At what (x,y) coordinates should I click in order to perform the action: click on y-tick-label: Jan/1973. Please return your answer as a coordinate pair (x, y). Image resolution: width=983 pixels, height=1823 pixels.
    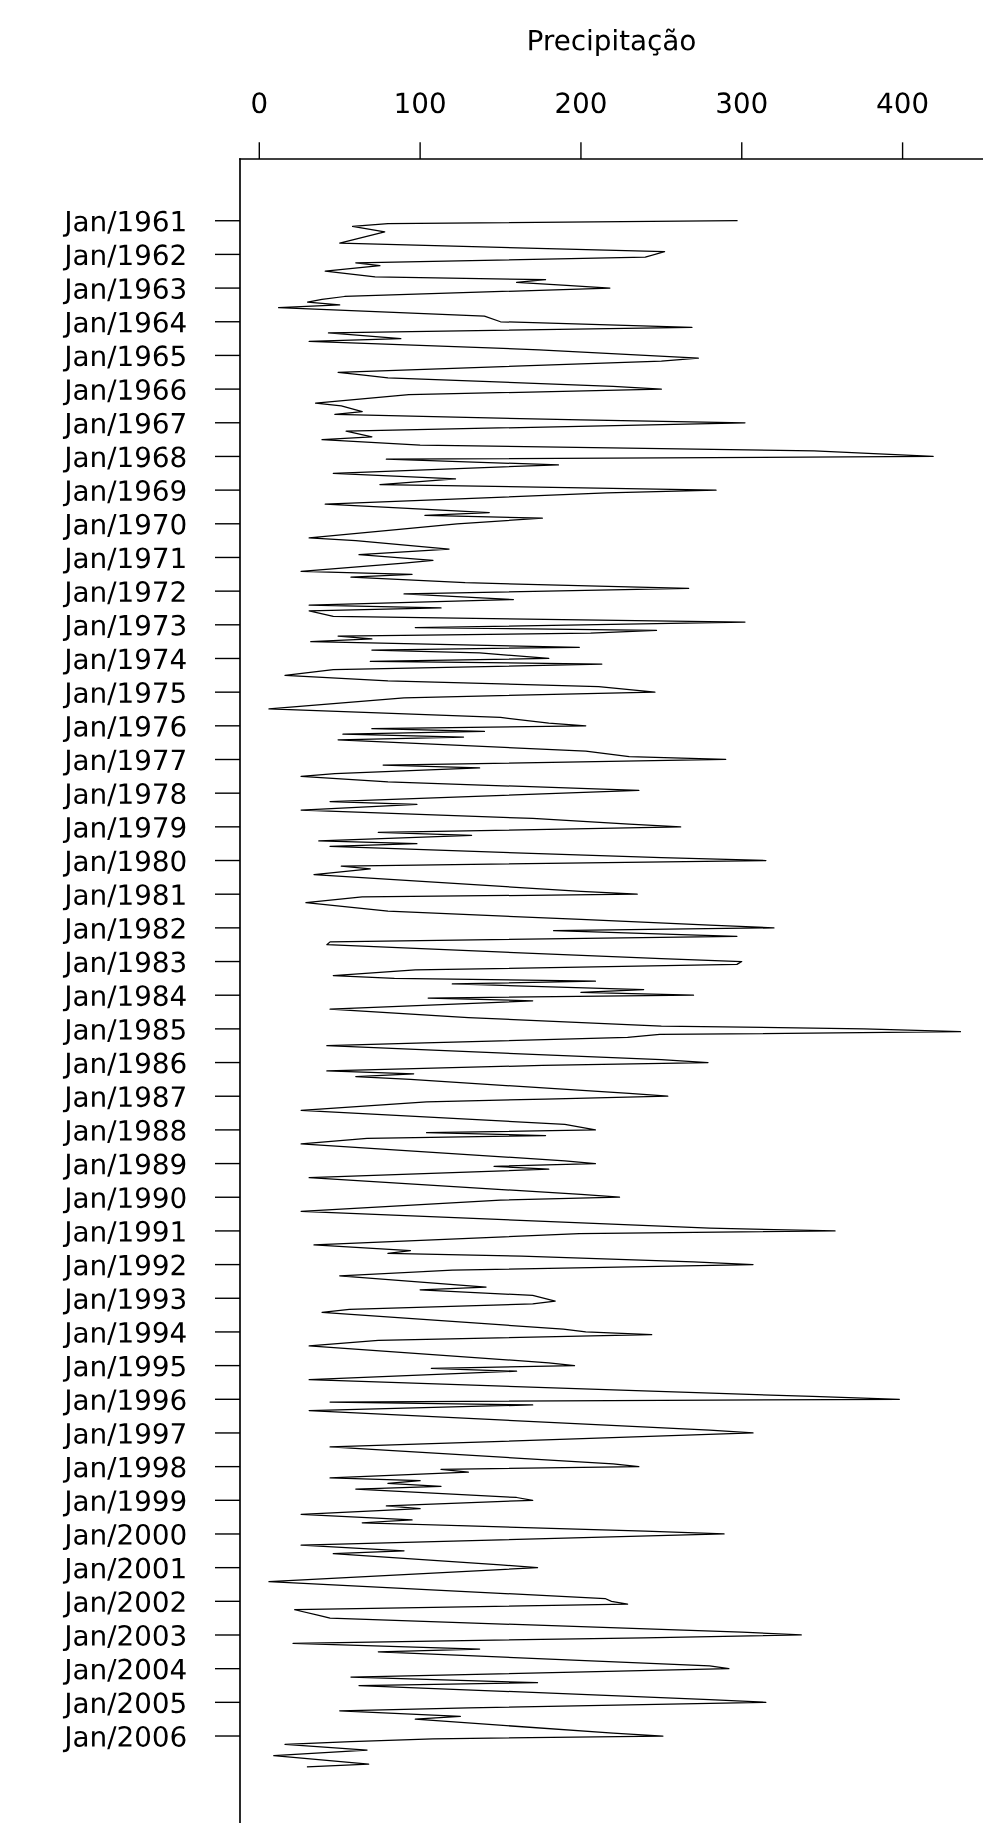
    Looking at the image, I should click on (123, 627).